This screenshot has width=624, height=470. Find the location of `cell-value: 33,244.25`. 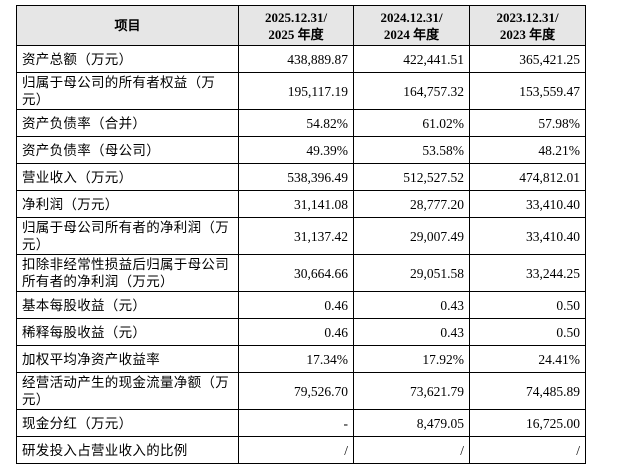

cell-value: 33,244.25 is located at coordinates (527, 273).